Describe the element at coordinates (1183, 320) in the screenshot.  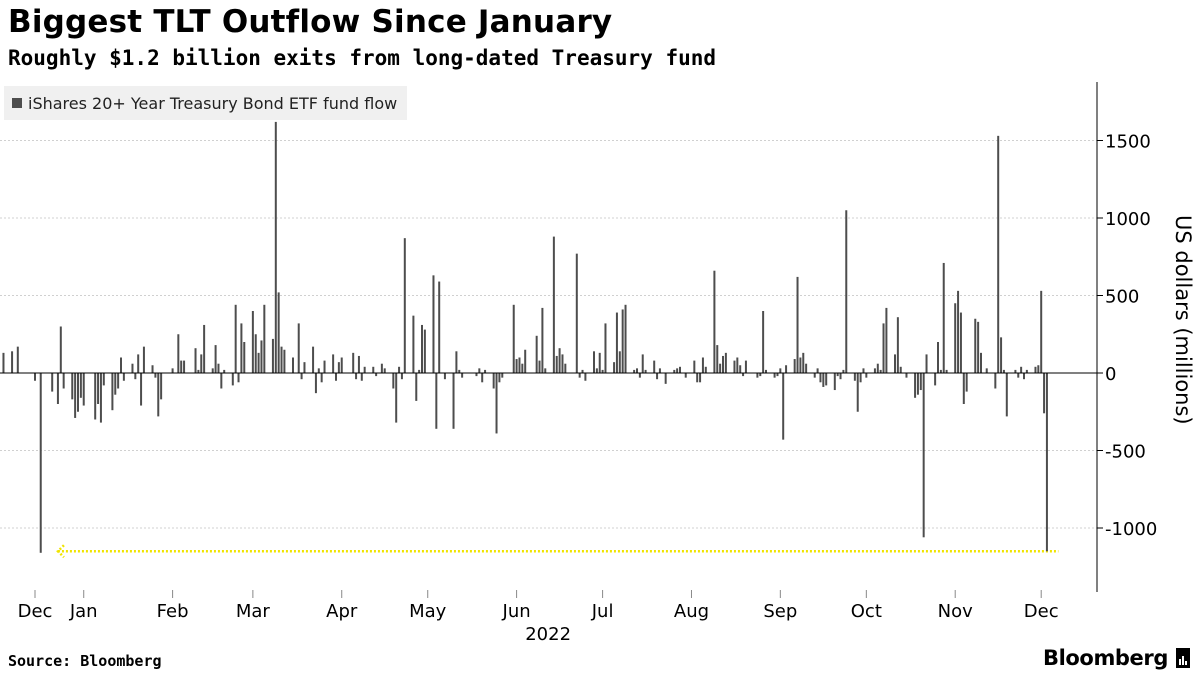
I see `y-axis-label: US dollars (millions)` at that location.